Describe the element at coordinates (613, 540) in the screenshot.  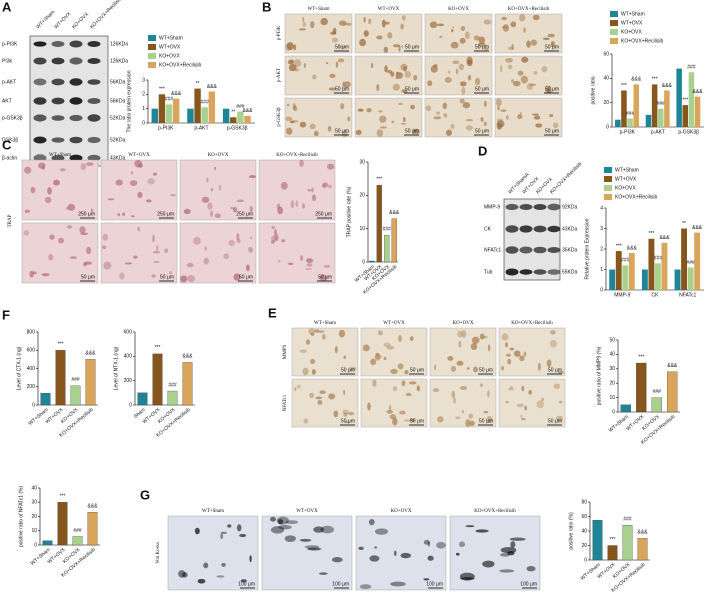
I see `significance-label: ***` at that location.